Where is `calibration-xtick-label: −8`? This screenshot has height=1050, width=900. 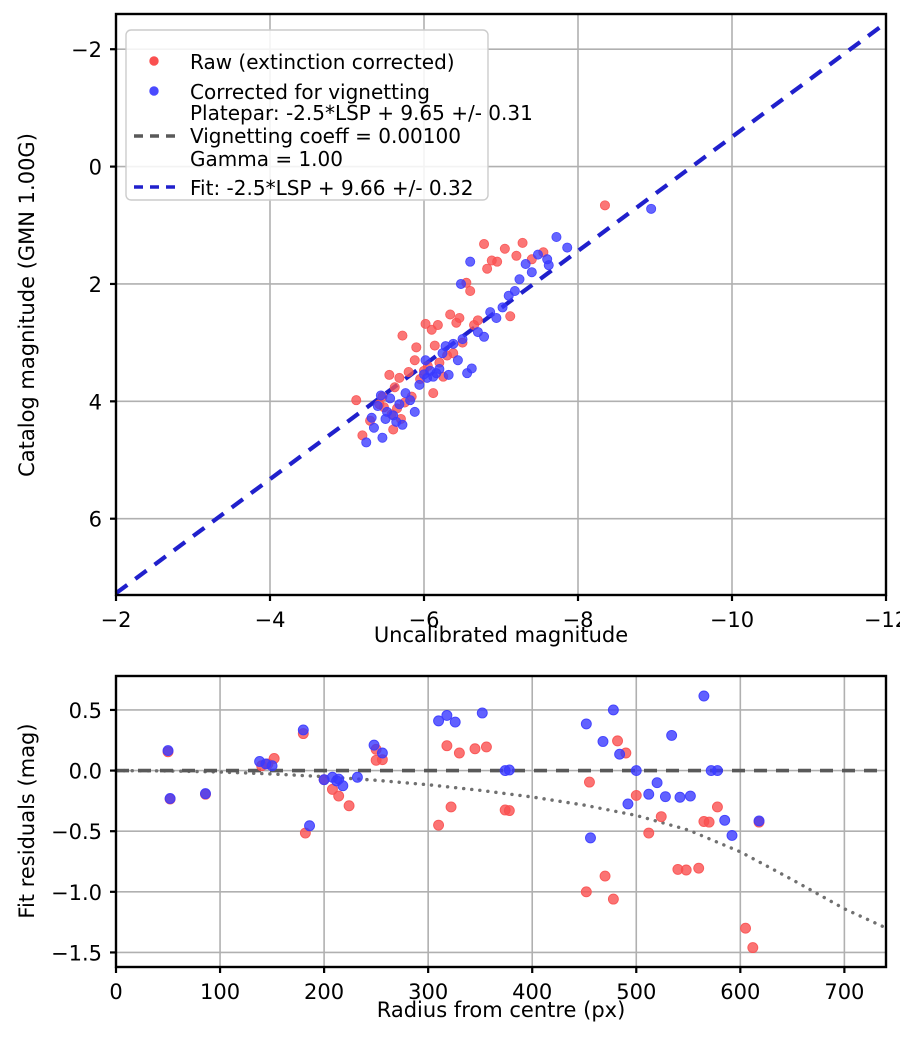 calibration-xtick-label: −8 is located at coordinates (578, 620).